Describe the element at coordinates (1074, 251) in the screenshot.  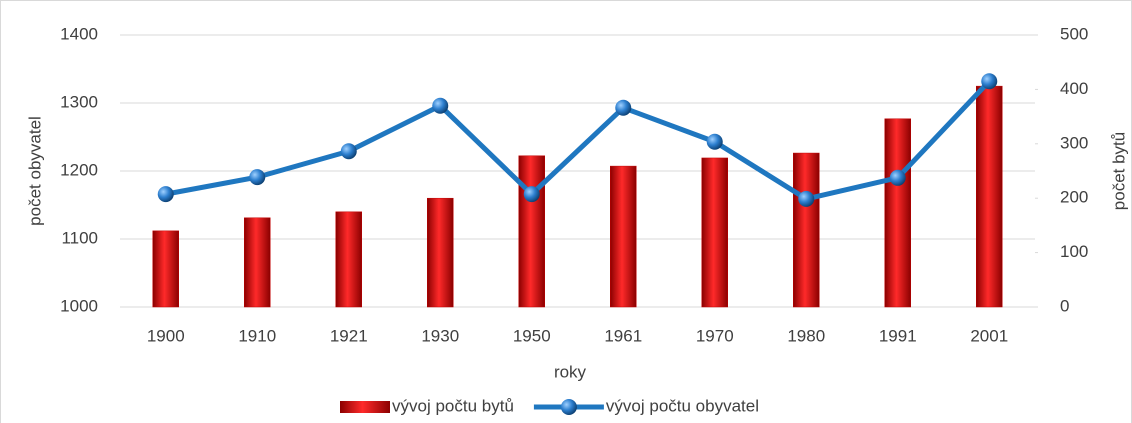
I see `y2-tick-label: 100` at that location.